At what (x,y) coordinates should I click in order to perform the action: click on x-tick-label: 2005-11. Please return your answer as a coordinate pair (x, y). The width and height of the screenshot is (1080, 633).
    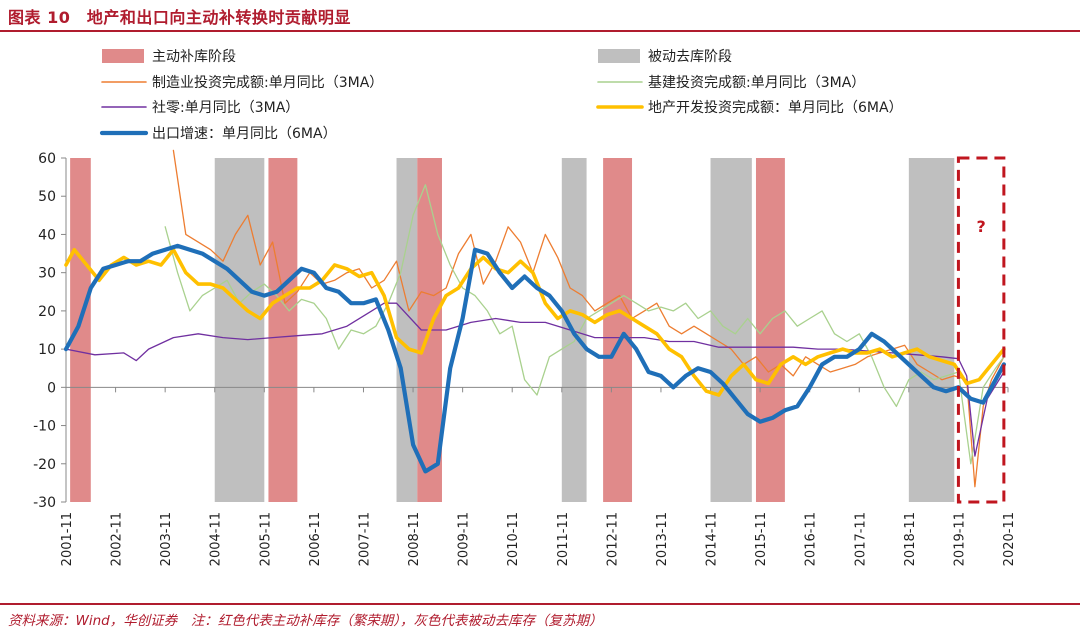
    Looking at the image, I should click on (265, 539).